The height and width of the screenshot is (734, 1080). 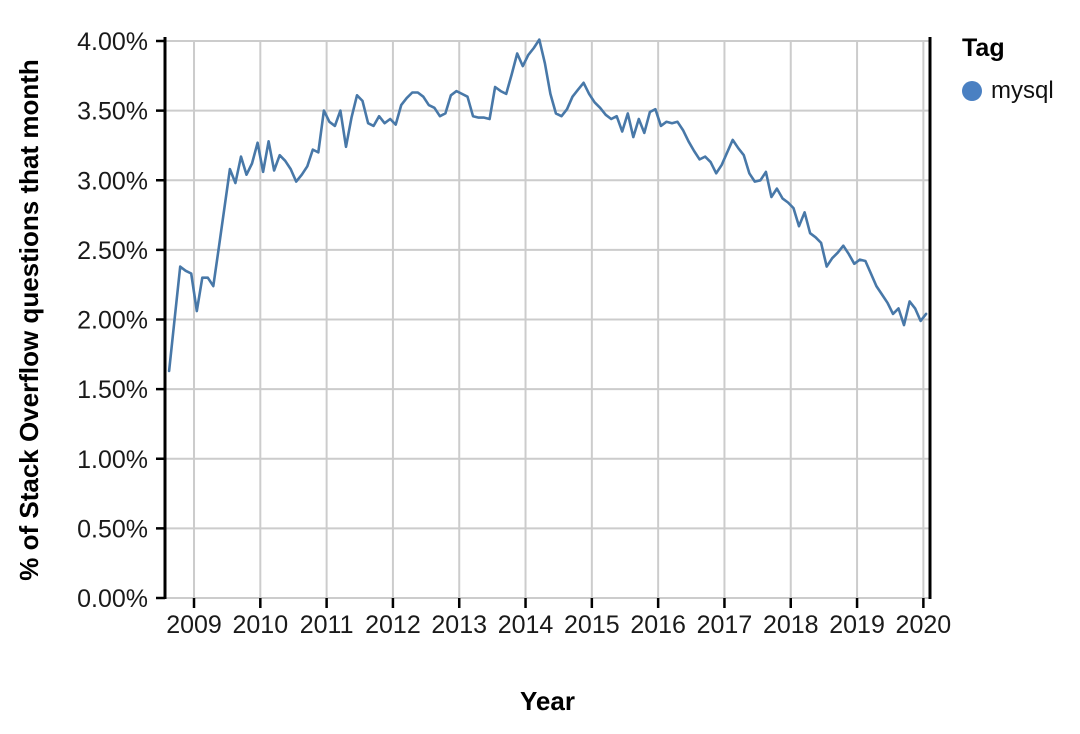 I want to click on y-tick-label: 1.50%, so click(x=112, y=390).